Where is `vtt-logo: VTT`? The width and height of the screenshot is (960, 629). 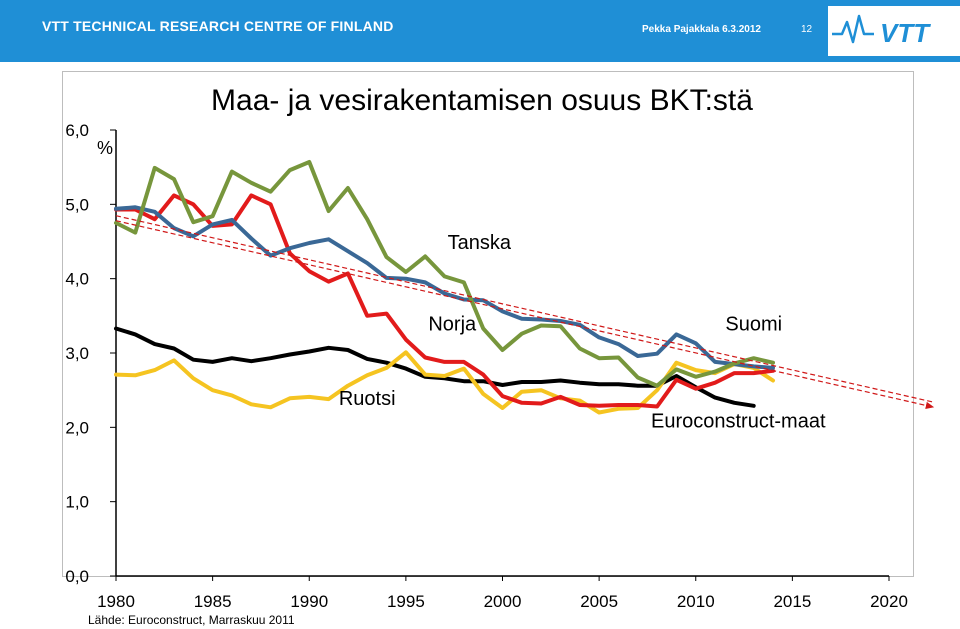
vtt-logo: VTT is located at coordinates (894, 31).